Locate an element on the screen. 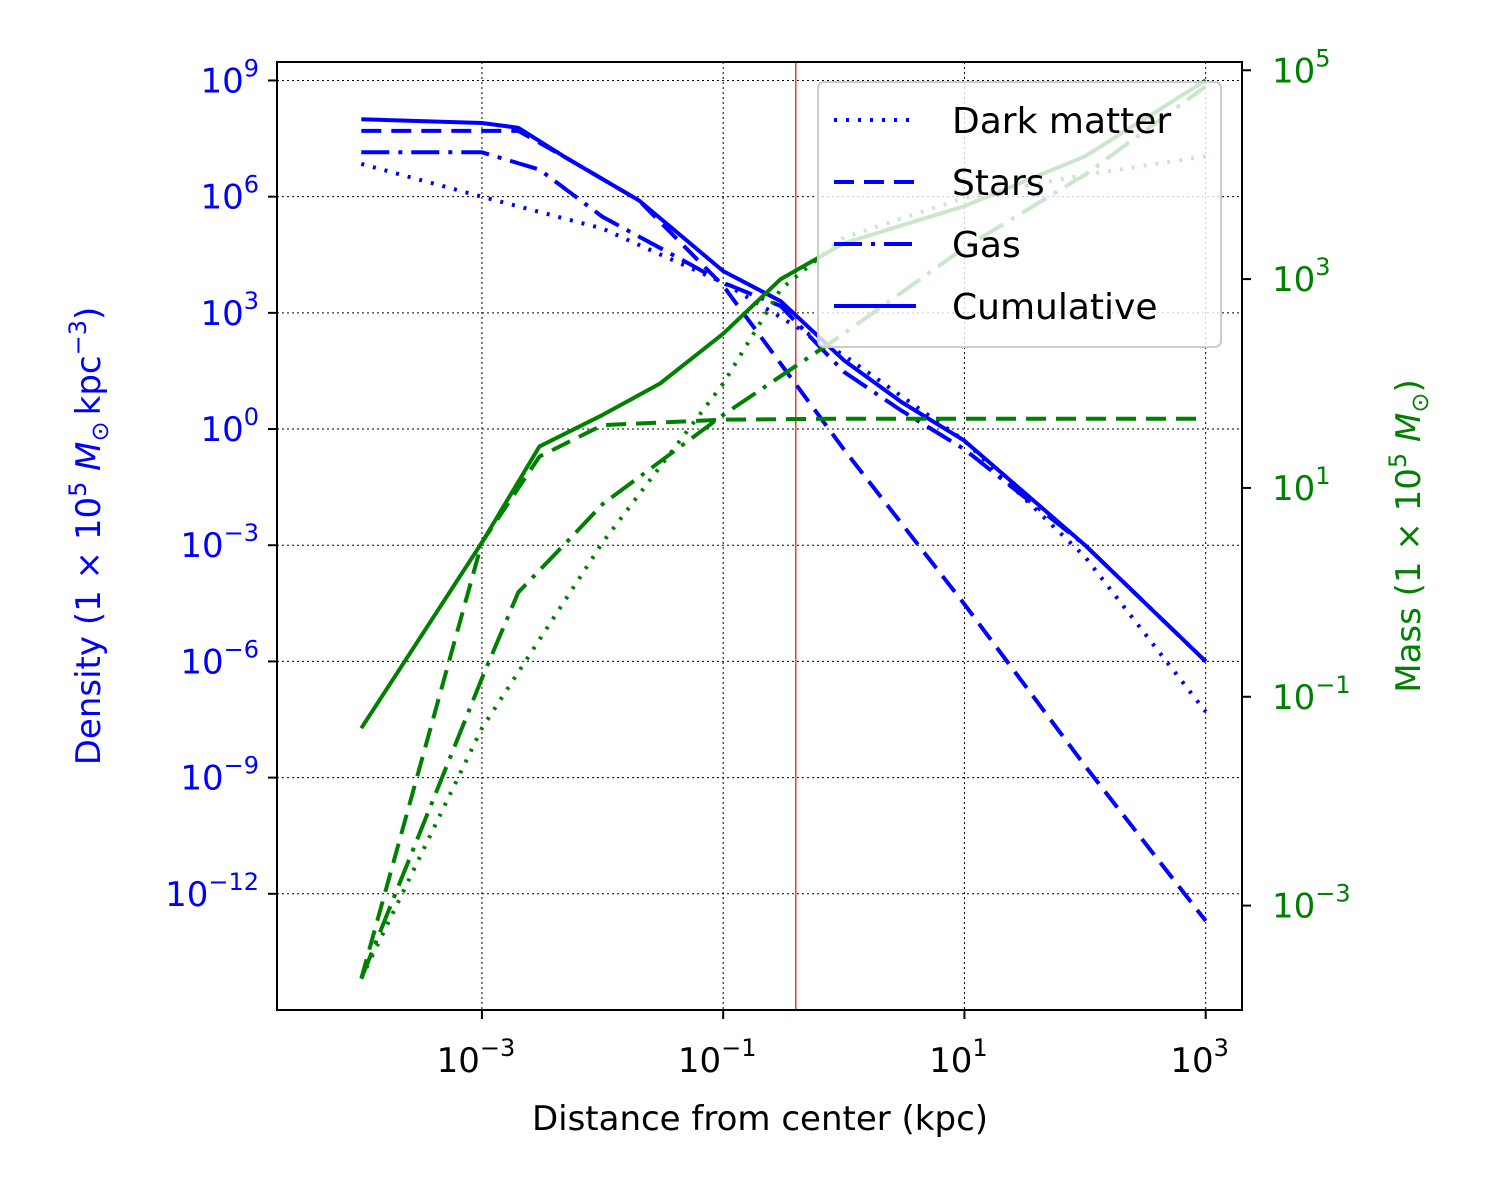 This screenshot has width=1500, height=1200. left-axis-title: Density (1 × 105 M⊙kpc−3) is located at coordinates (89, 536).